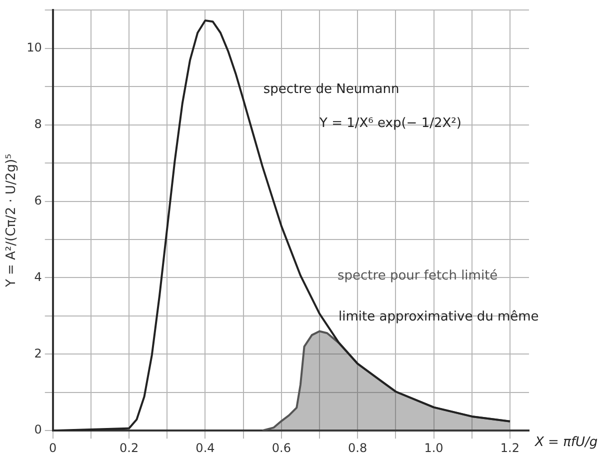  What do you see at coordinates (566, 442) in the screenshot?
I see `x-axis-title: X = πfU/g` at bounding box center [566, 442].